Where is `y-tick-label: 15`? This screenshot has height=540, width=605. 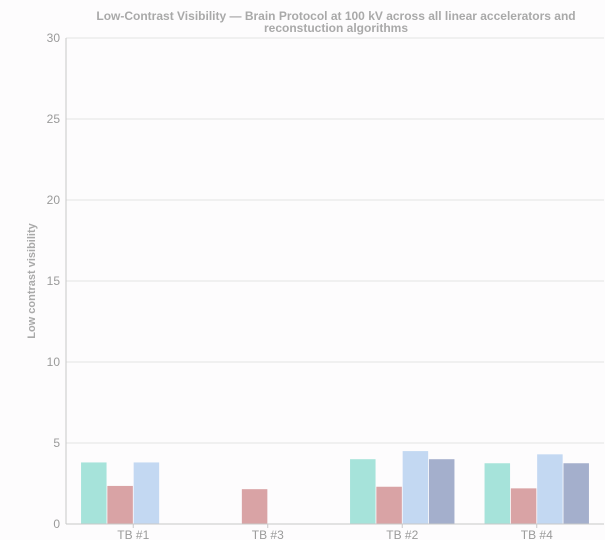
y-tick-label: 15 is located at coordinates (54, 281).